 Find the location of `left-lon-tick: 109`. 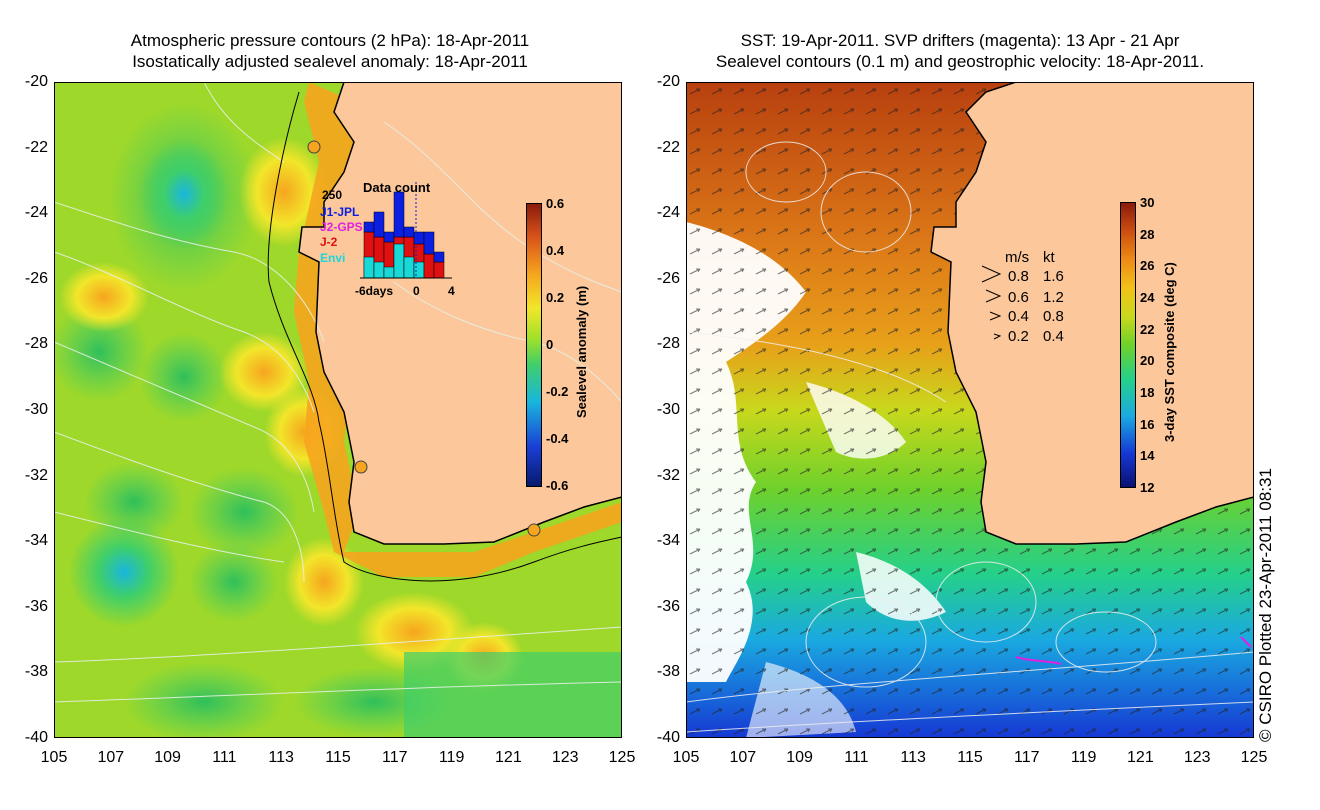

left-lon-tick: 109 is located at coordinates (167, 757).